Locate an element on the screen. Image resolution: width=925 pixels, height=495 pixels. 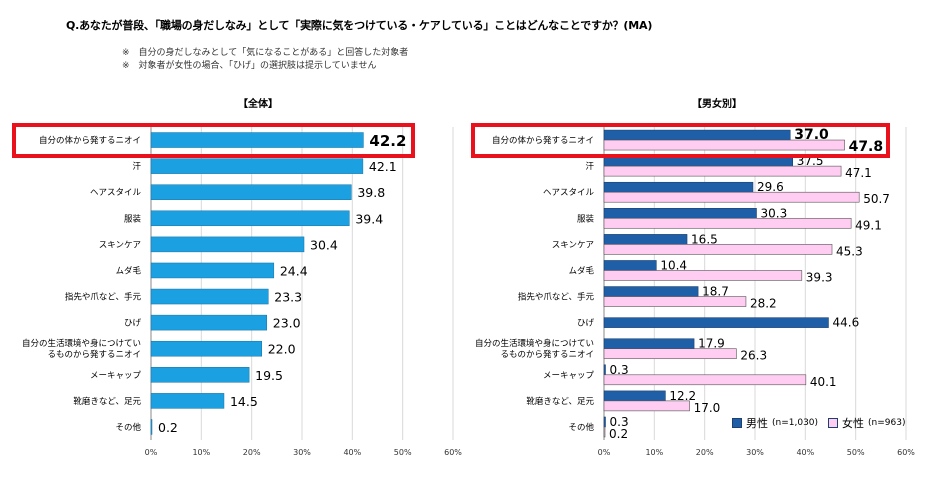
gender-tick-label: 40% is located at coordinates (805, 452).